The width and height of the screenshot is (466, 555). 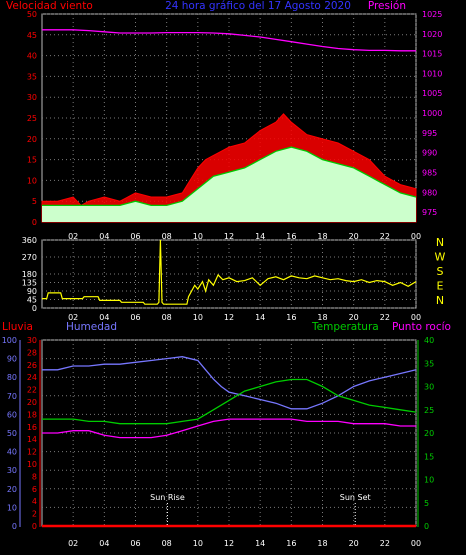 What do you see at coordinates (32, 427) in the screenshot?
I see `rain-tick-label: 16` at bounding box center [32, 427].